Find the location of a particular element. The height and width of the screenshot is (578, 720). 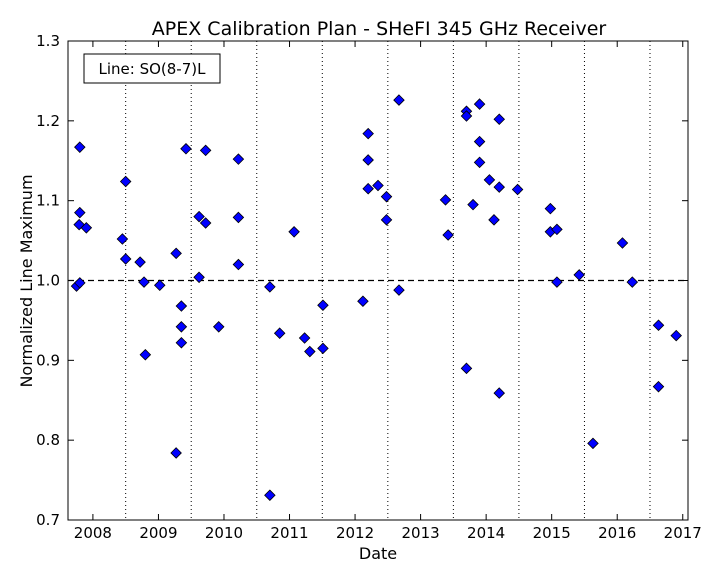

y-tick-label: 0.8 is located at coordinates (48, 440).